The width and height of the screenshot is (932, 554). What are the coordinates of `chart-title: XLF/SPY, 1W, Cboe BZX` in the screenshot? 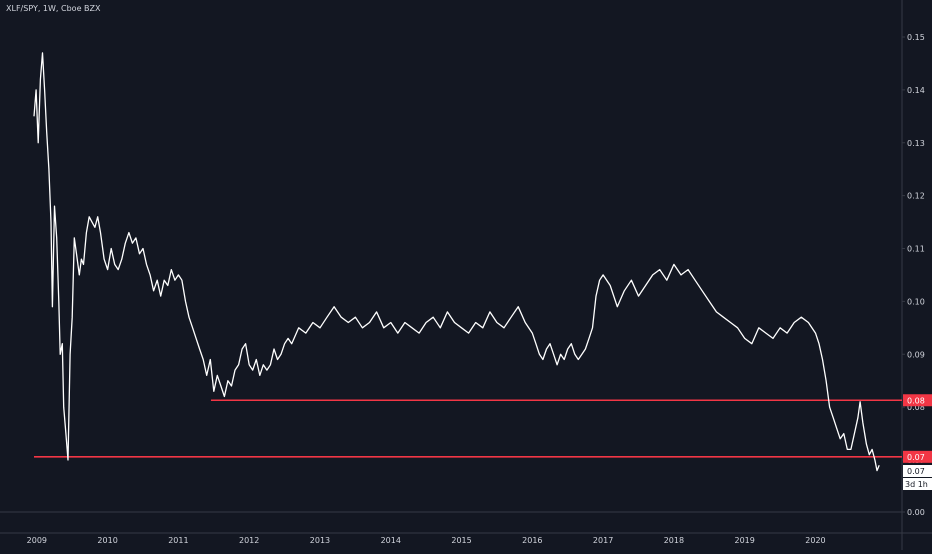 It's located at (53, 8).